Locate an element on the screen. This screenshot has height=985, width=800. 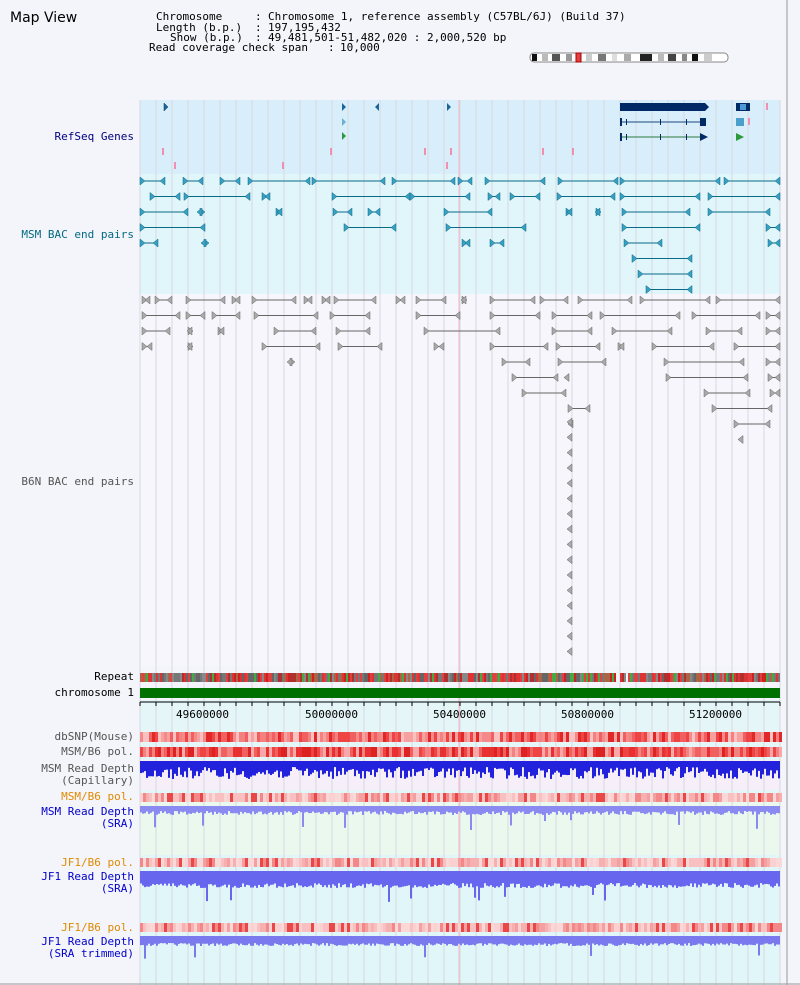
msm-bac-label: MSM BAC end pairs is located at coordinates (77, 234).